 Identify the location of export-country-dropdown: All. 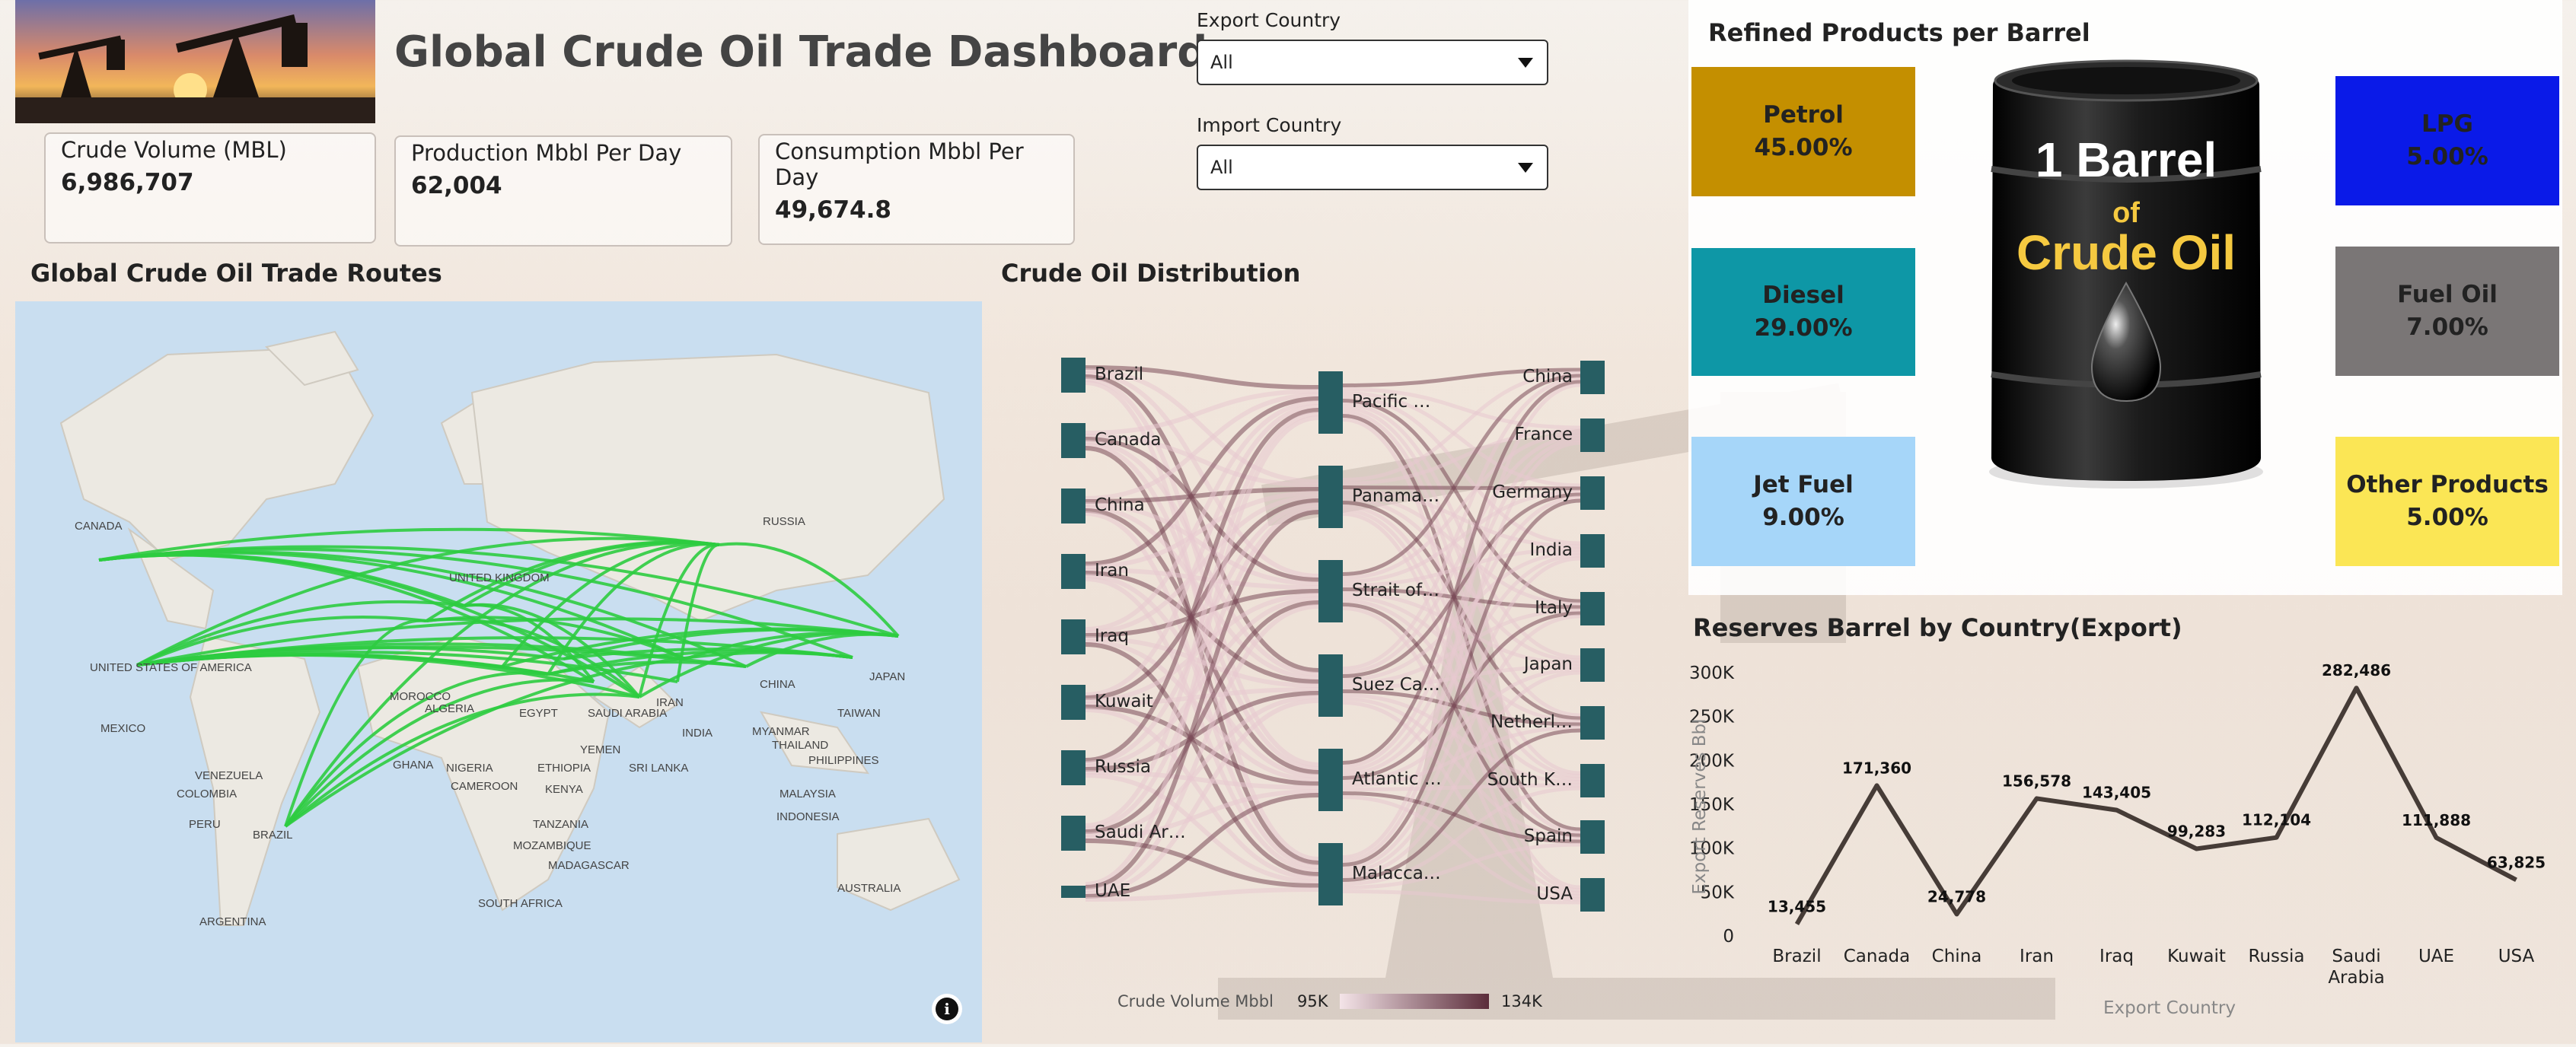
(1372, 62).